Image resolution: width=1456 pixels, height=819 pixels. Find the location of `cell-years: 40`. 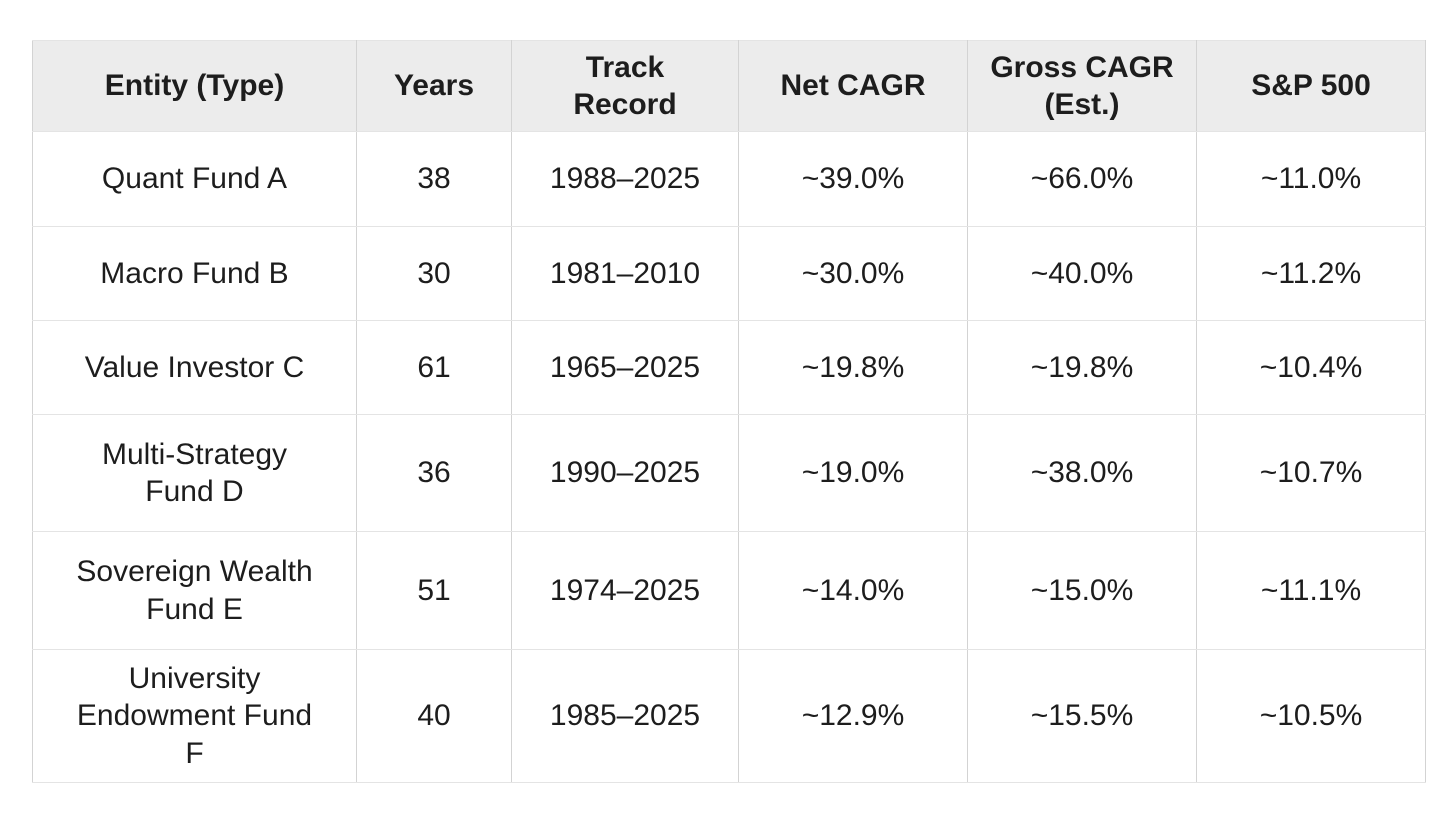

cell-years: 40 is located at coordinates (434, 716).